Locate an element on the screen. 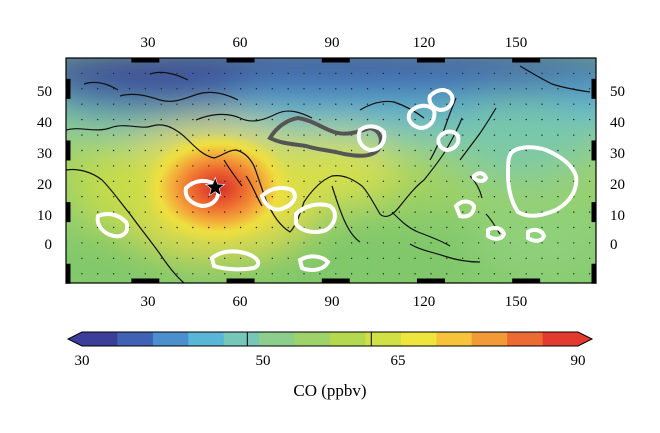  lat-tick-label: 30 is located at coordinates (44, 154).